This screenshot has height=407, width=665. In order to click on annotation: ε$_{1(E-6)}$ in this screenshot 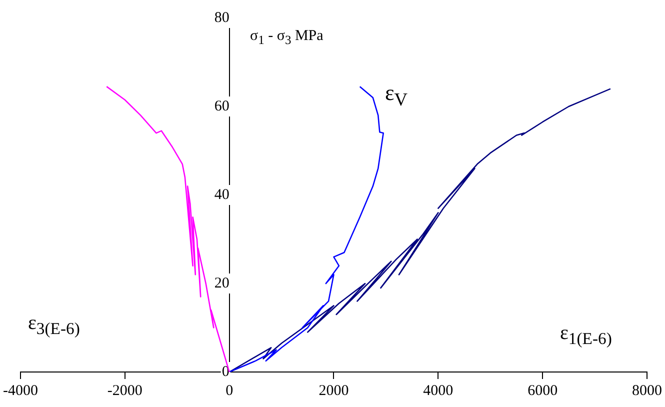, I will do `click(586, 335)`.